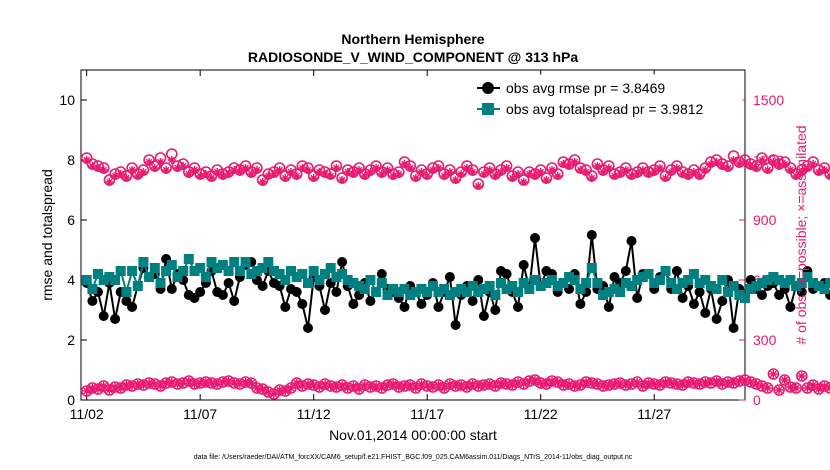 The width and height of the screenshot is (830, 470). Describe the element at coordinates (765, 340) in the screenshot. I see `y-right-tick-label: 300` at that location.